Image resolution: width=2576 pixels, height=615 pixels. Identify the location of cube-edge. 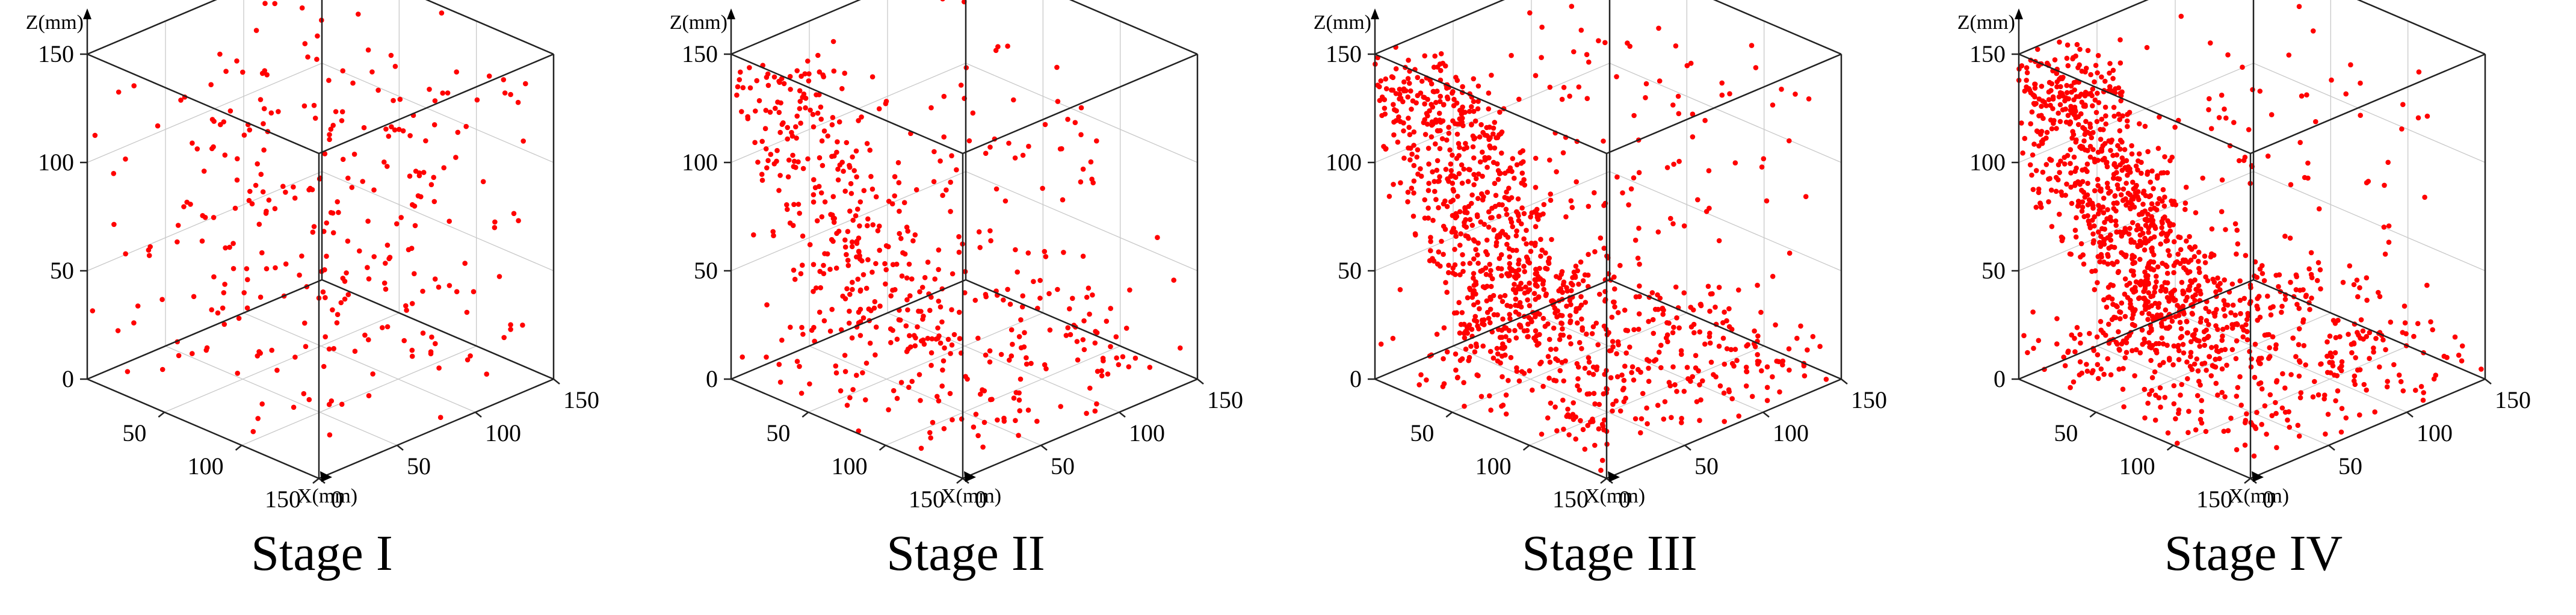
(795, 28).